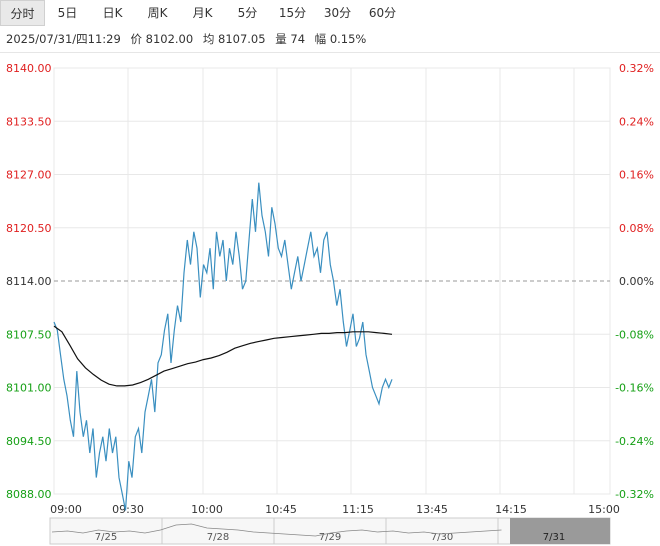 The image size is (660, 546). I want to click on tab-5day: 5日, so click(67, 13).